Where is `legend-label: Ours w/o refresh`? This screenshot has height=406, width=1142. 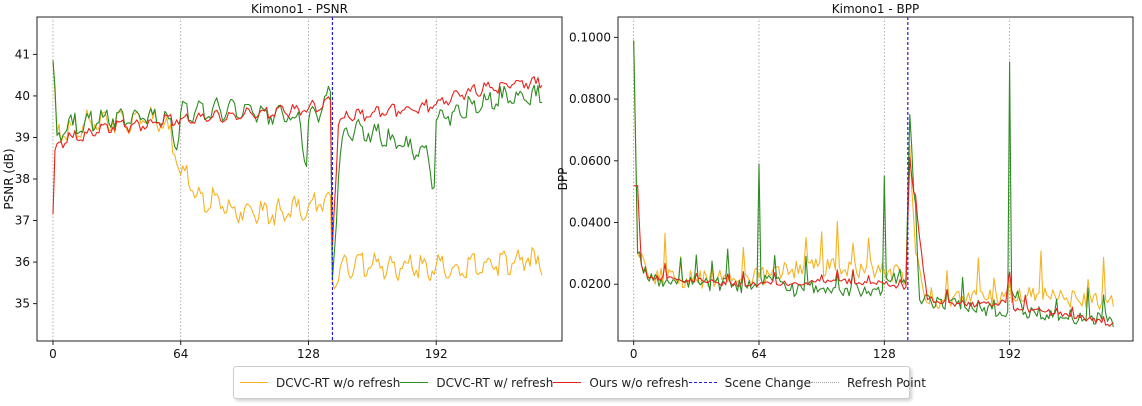 legend-label: Ours w/o refresh is located at coordinates (639, 382).